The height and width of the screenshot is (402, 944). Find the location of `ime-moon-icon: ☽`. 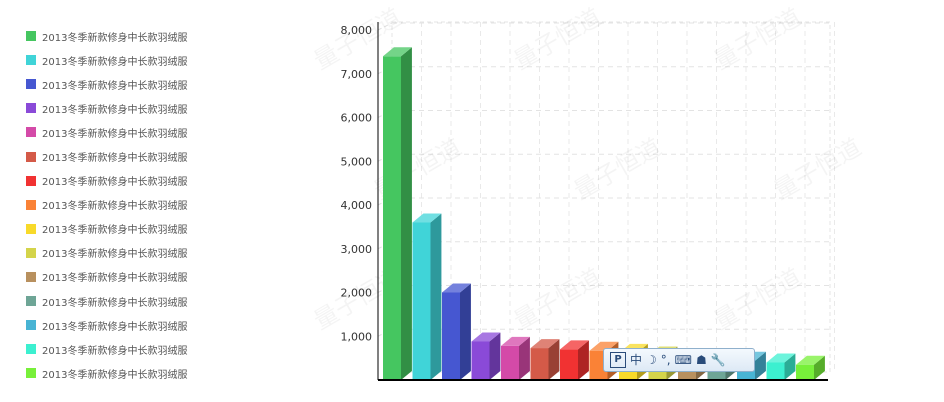

ime-moon-icon: ☽ is located at coordinates (651, 360).